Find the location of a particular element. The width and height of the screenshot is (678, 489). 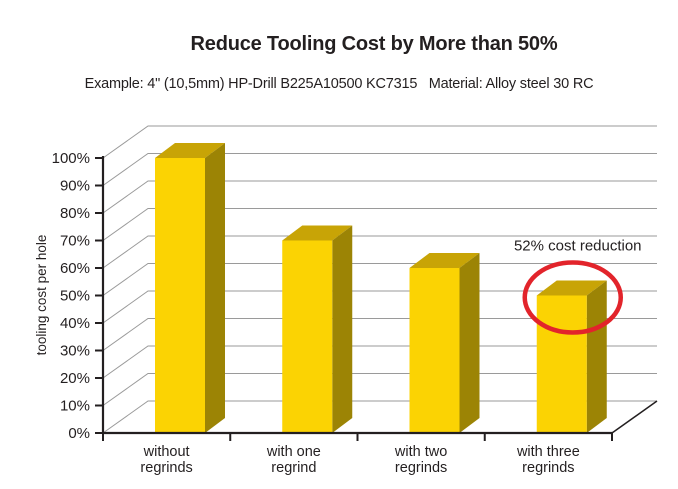

annotation-label: 52% cost reduction is located at coordinates (578, 246).